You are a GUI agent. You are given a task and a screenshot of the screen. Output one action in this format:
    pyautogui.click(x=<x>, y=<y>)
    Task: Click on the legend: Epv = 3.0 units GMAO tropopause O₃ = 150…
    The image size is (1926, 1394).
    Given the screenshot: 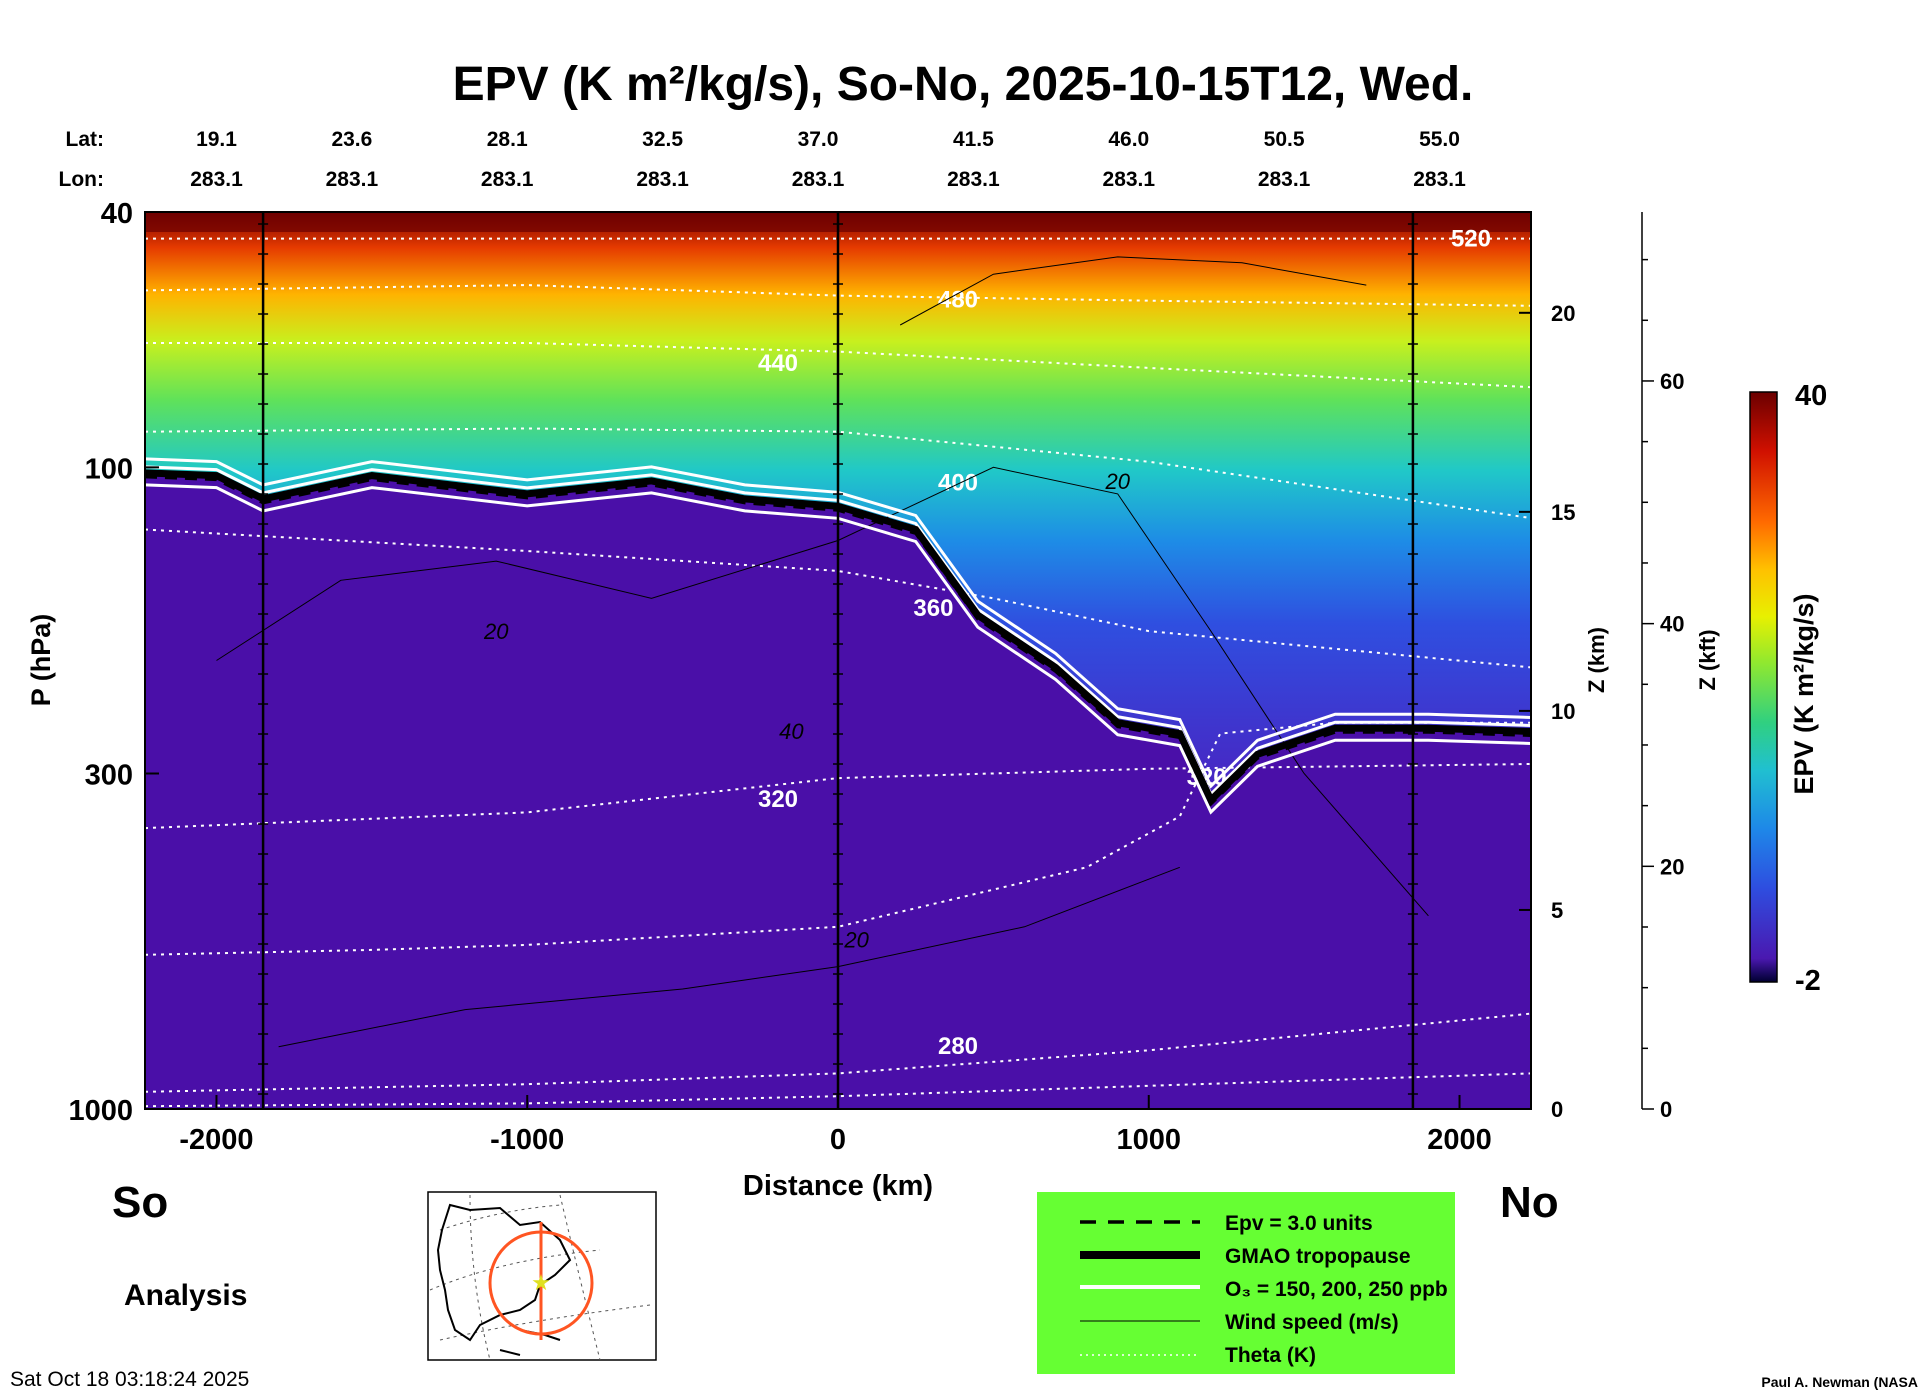 What is the action you would take?
    pyautogui.click(x=1246, y=1283)
    